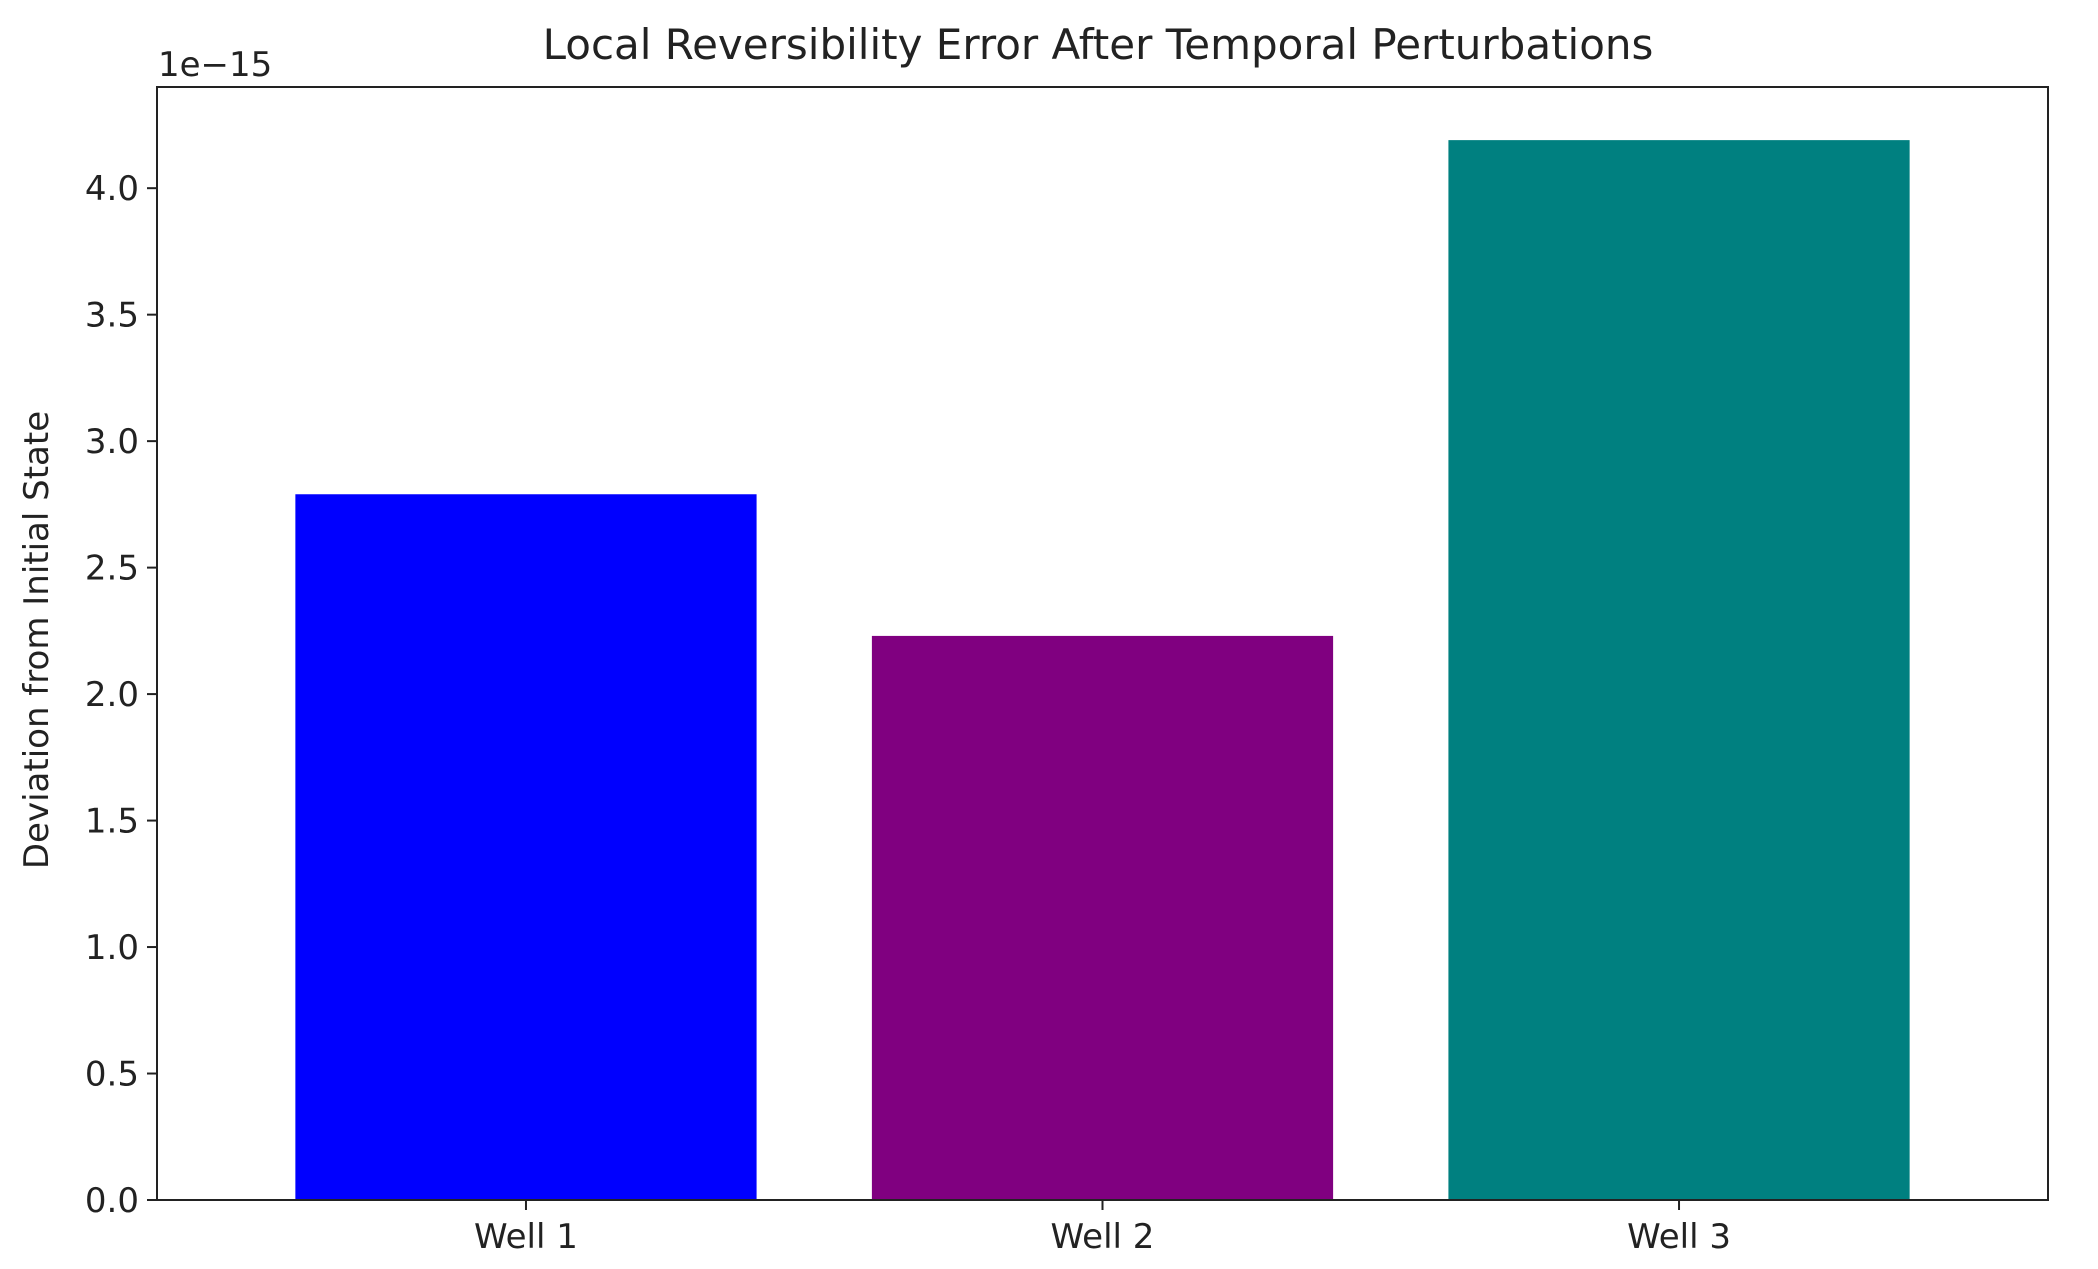  I want to click on y-tick-label: 2.0, so click(112, 695).